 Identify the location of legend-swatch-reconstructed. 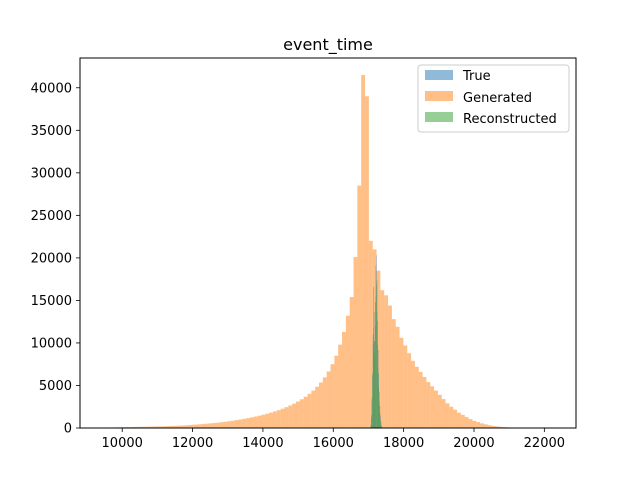
(439, 117).